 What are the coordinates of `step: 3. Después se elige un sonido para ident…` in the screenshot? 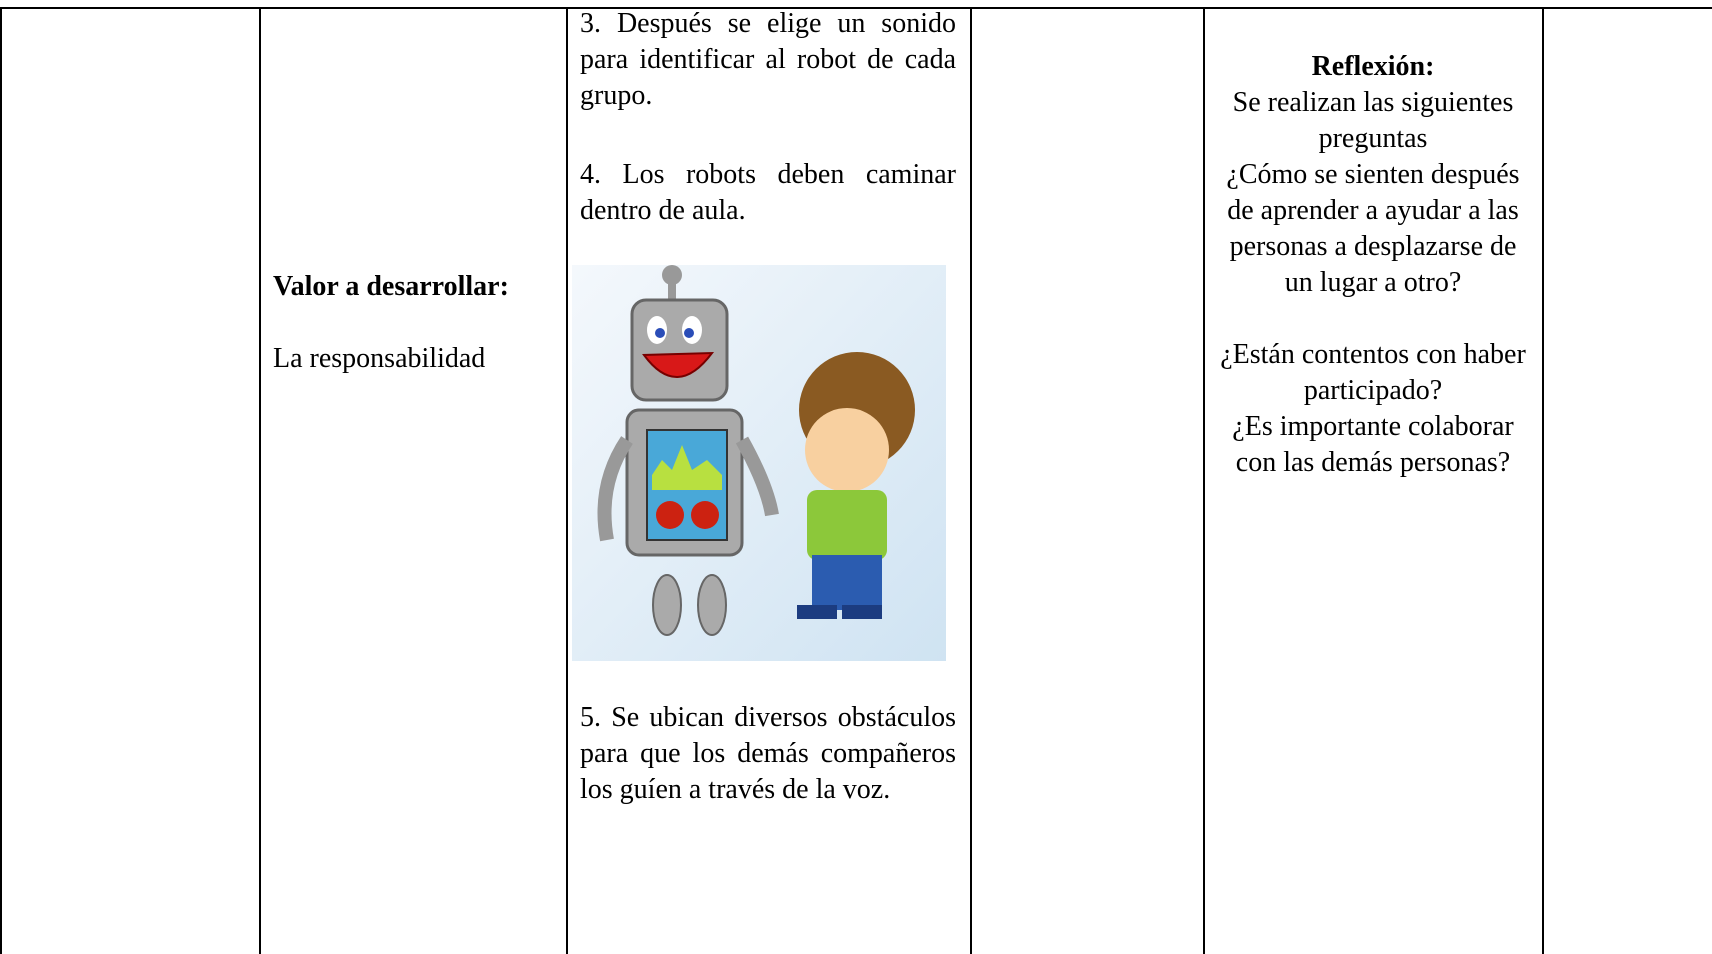 It's located at (768, 59).